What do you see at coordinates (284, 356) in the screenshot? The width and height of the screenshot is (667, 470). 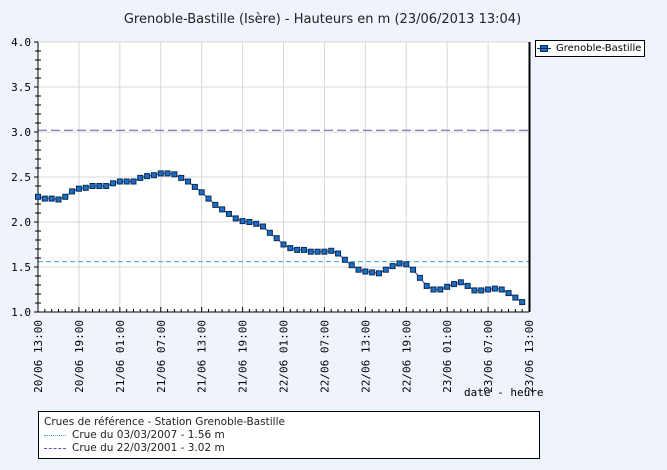 I see `x-tick-label: 22/06 01:00` at bounding box center [284, 356].